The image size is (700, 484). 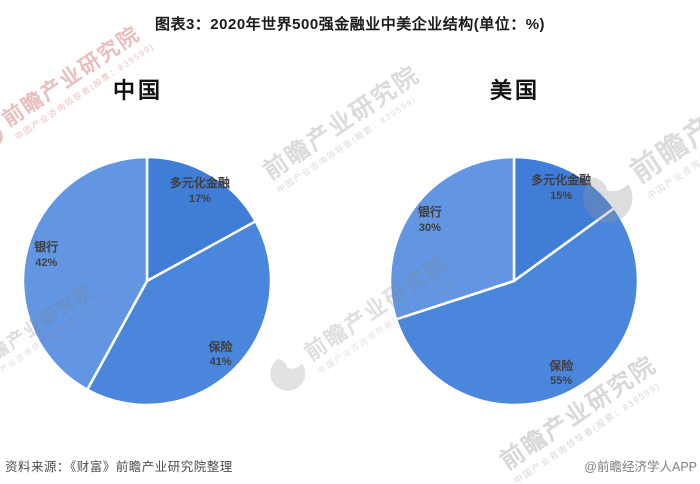 What do you see at coordinates (640, 467) in the screenshot?
I see `credit-note: @前瞻经济学人APP` at bounding box center [640, 467].